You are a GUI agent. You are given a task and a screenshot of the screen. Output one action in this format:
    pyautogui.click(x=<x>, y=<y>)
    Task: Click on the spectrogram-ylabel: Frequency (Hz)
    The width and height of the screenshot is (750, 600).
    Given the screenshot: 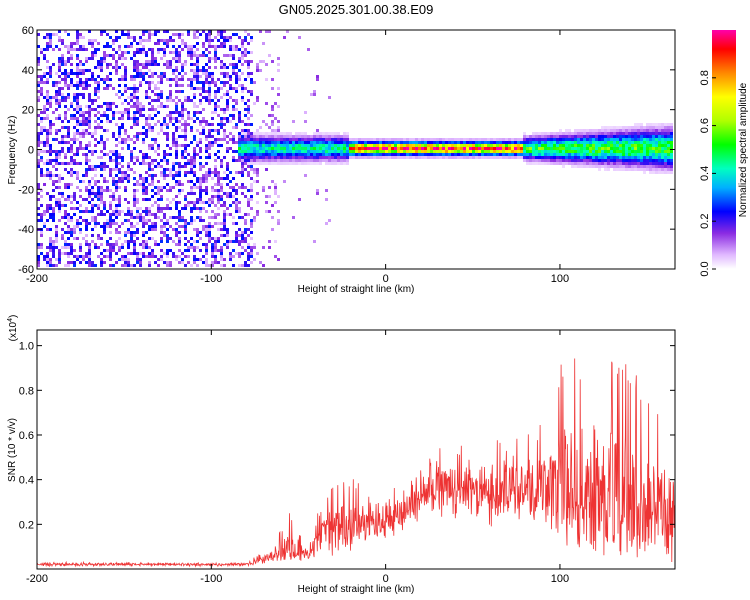 What is the action you would take?
    pyautogui.click(x=12, y=150)
    